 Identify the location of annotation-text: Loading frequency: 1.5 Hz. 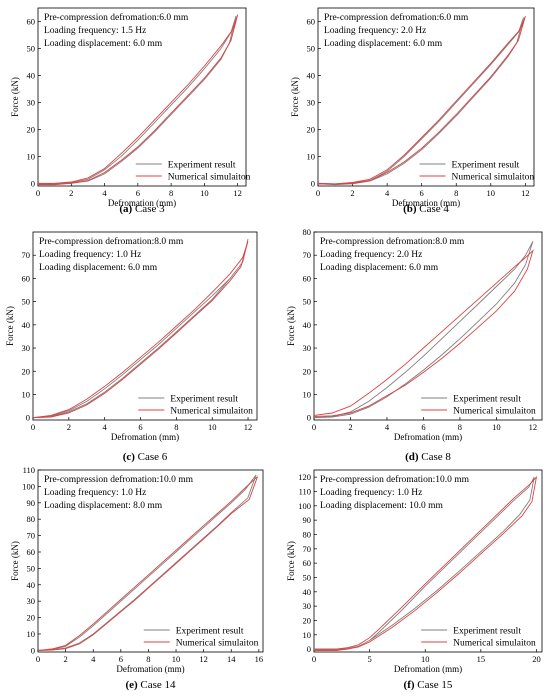
(95, 30).